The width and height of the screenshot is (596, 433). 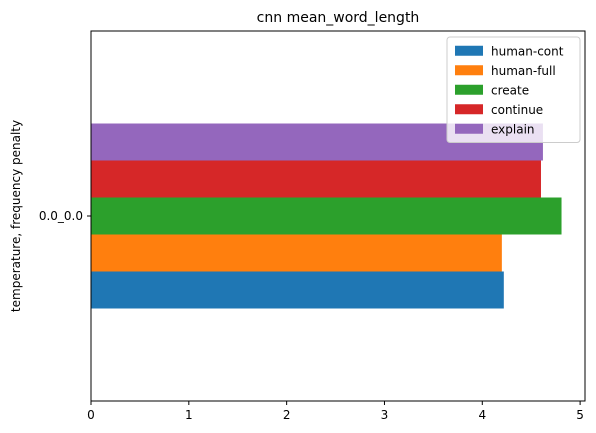 I want to click on x-ticks: 0 1 2 3 4 5, so click(x=335, y=411).